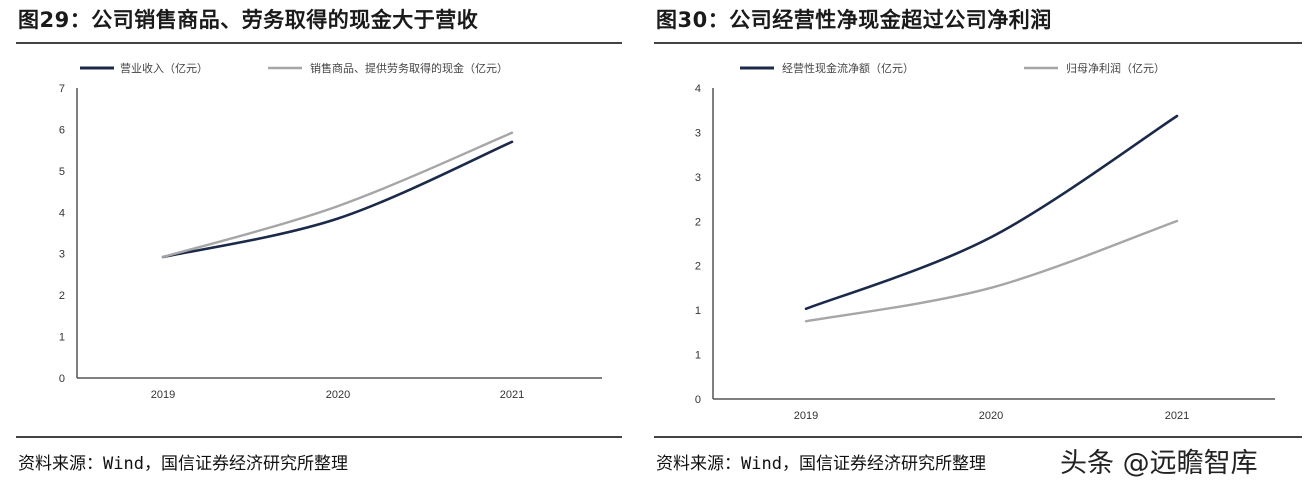  What do you see at coordinates (62, 172) in the screenshot?
I see `y-tick-label: 5` at bounding box center [62, 172].